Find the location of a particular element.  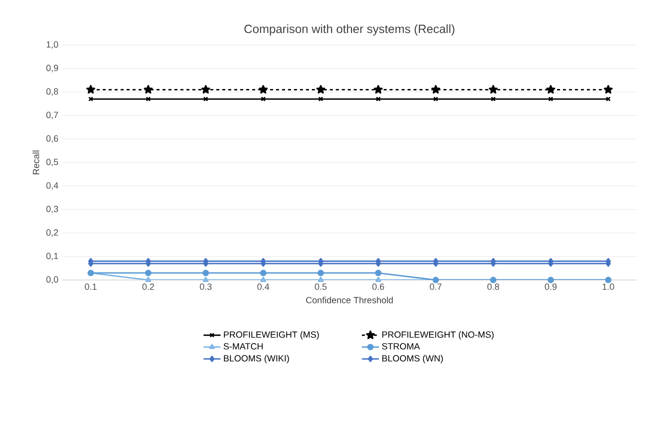

y-tick-label: 0,3 is located at coordinates (52, 210).